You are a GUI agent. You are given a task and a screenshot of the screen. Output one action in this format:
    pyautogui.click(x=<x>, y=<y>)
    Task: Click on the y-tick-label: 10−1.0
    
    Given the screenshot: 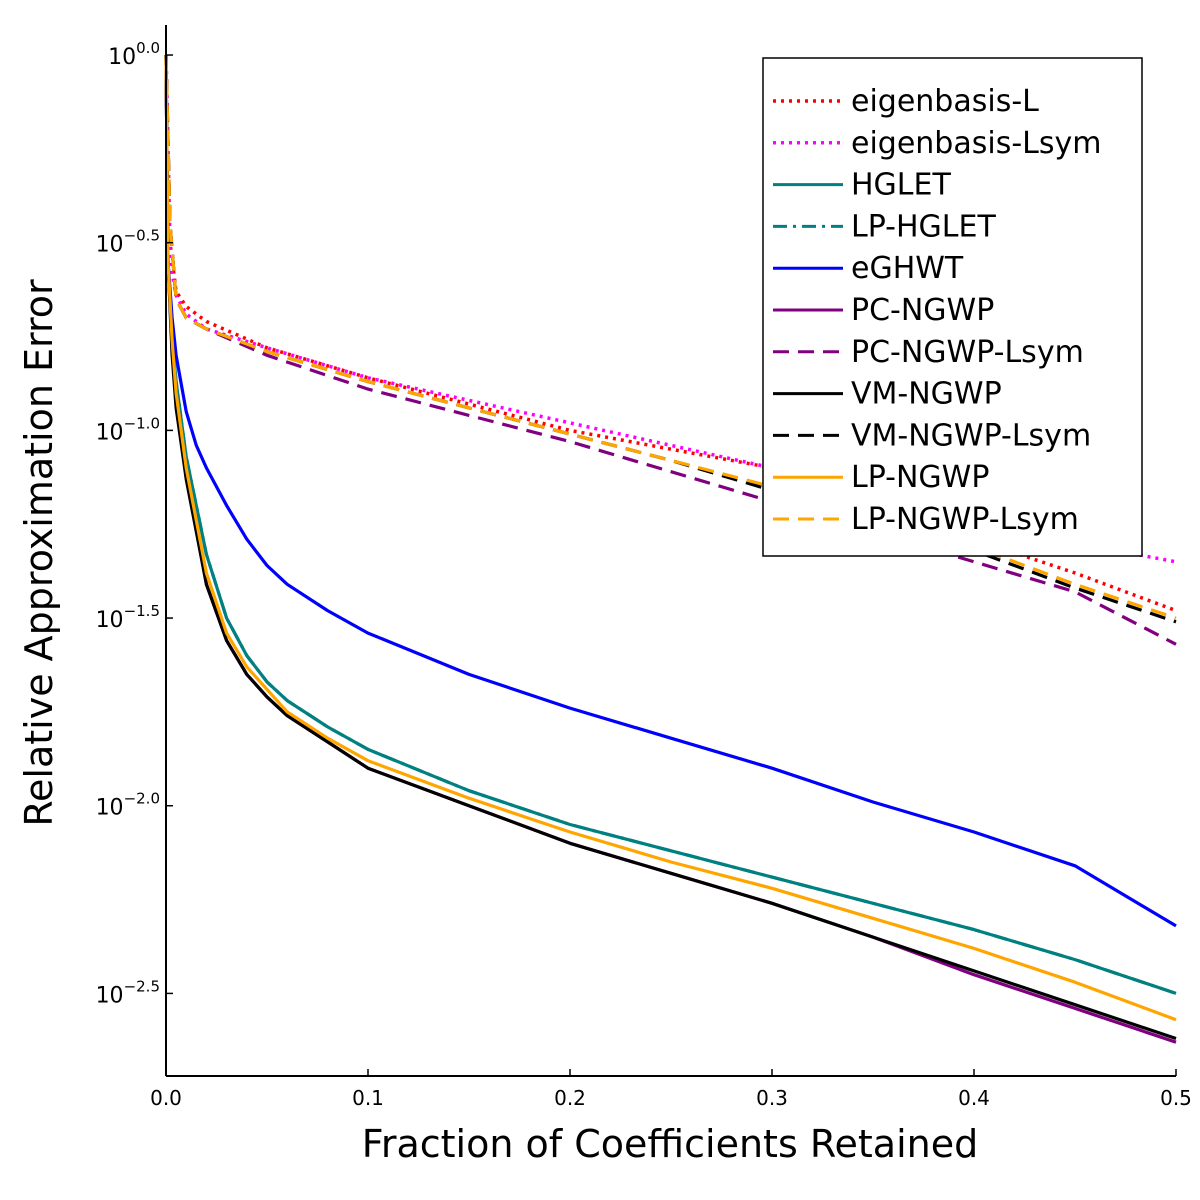 What is the action you would take?
    pyautogui.click(x=128, y=429)
    